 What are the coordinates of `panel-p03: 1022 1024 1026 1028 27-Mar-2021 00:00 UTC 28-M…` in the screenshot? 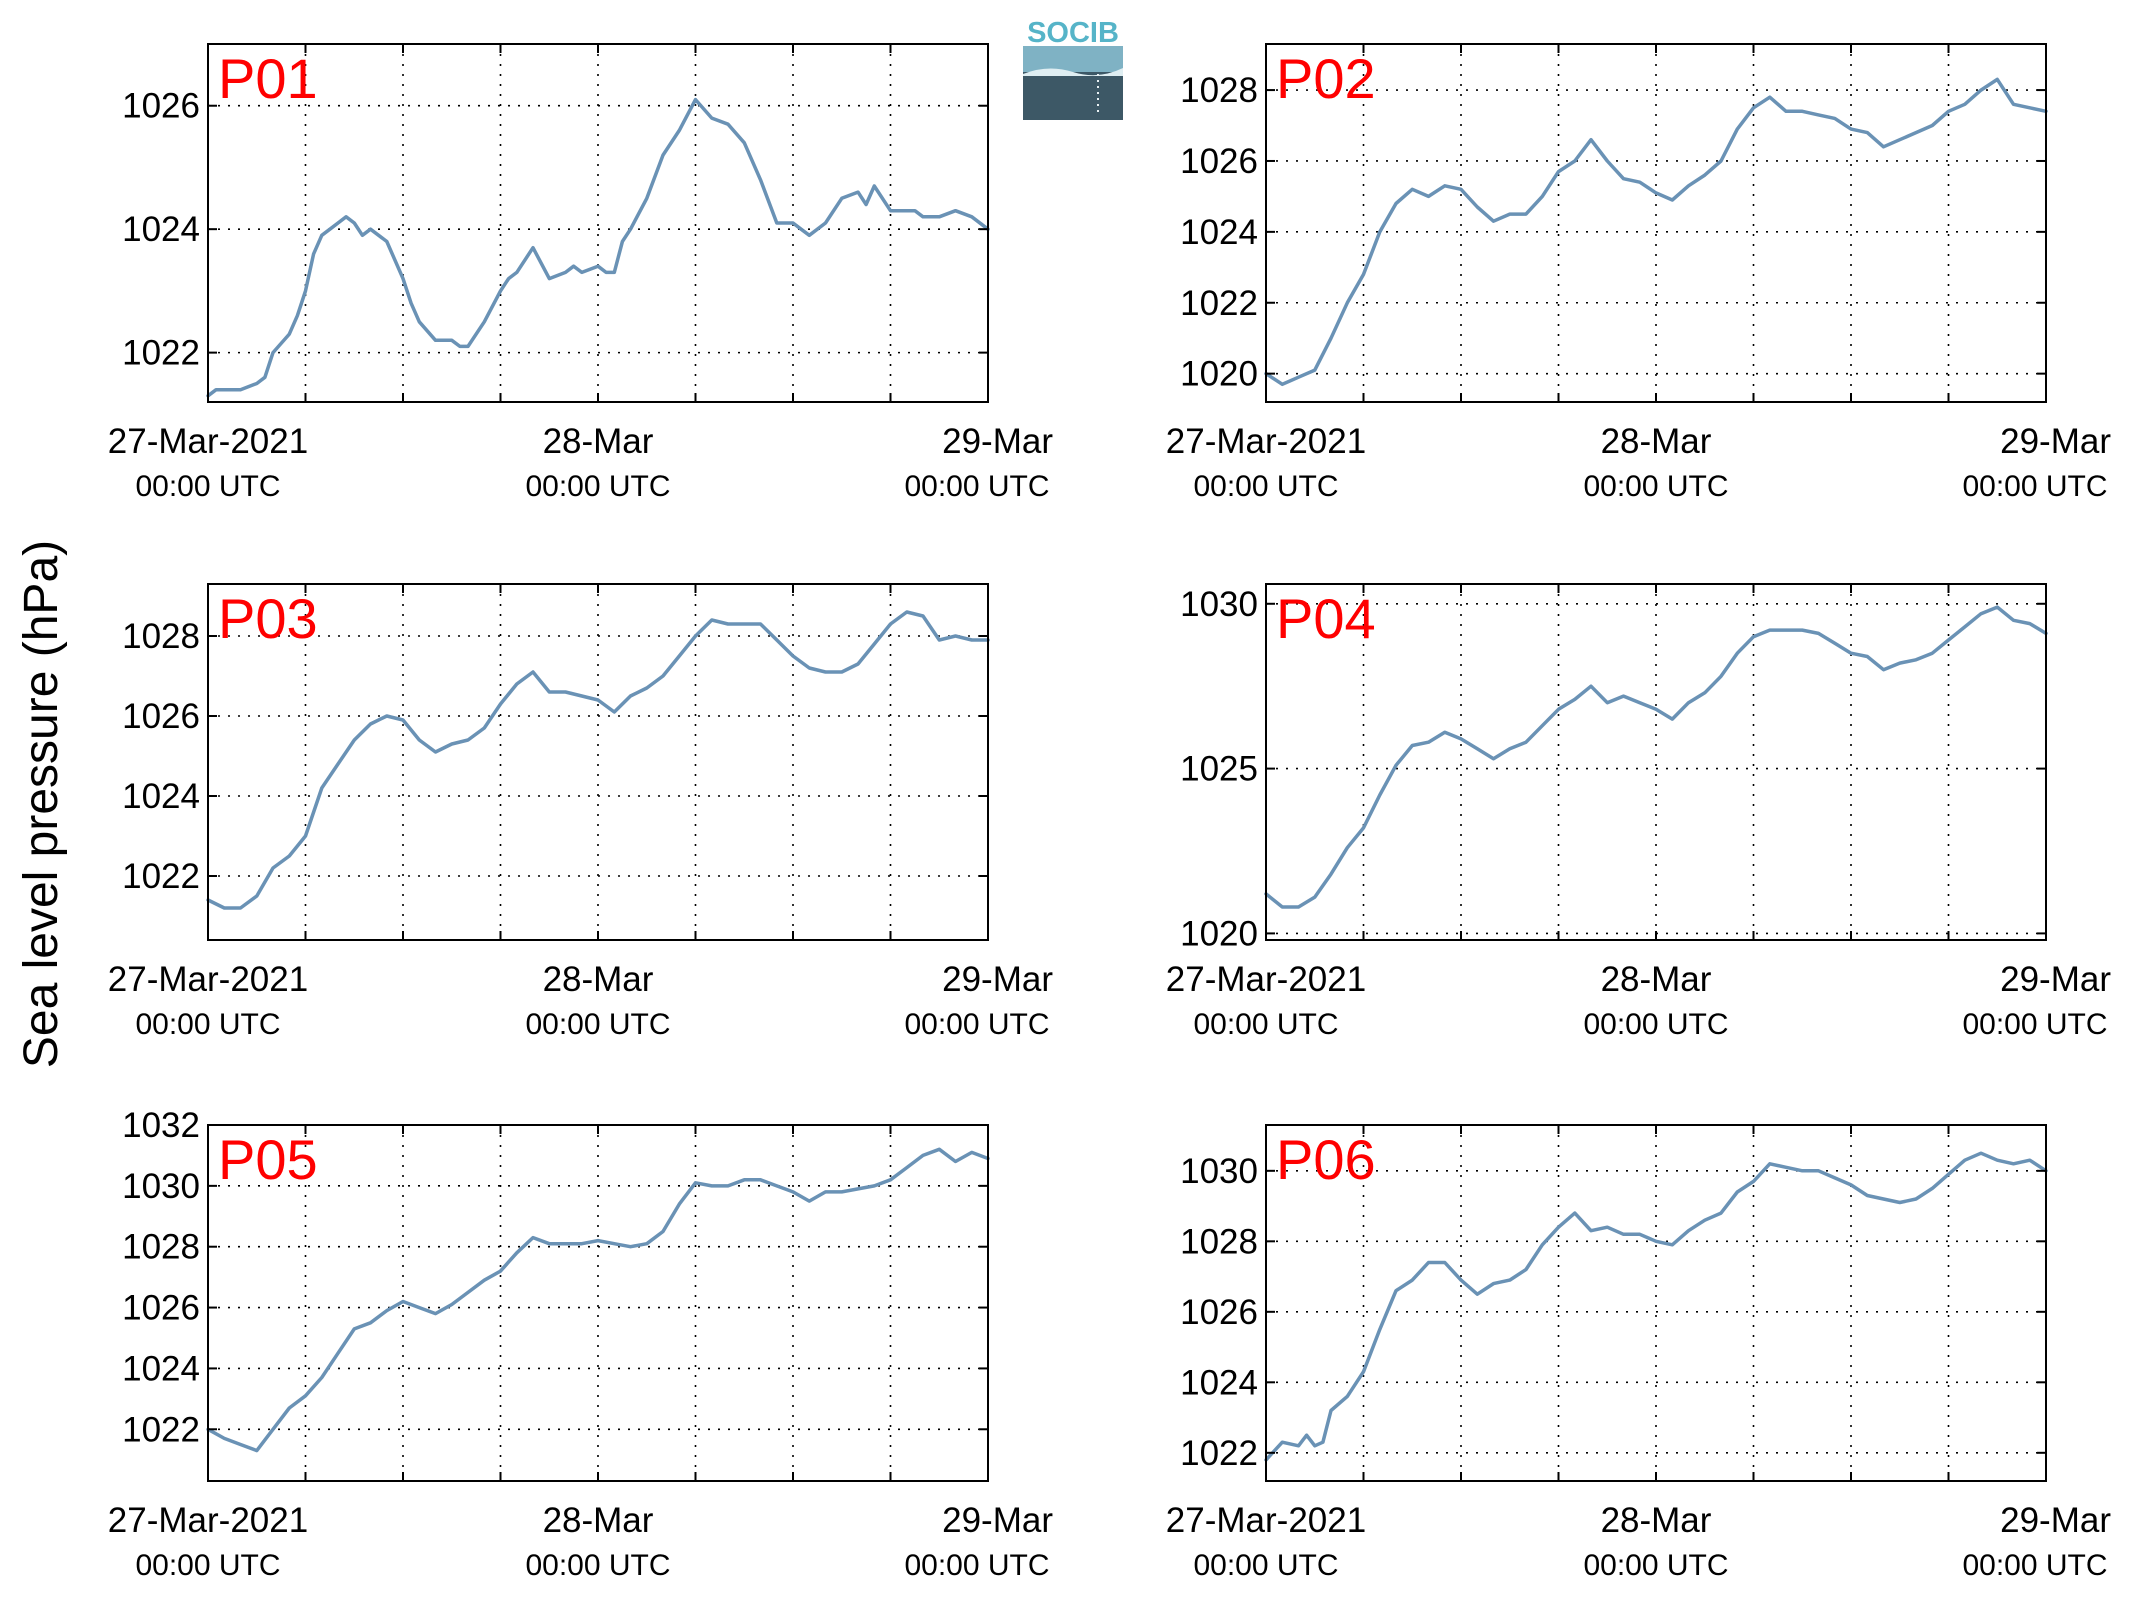 It's located at (580, 812).